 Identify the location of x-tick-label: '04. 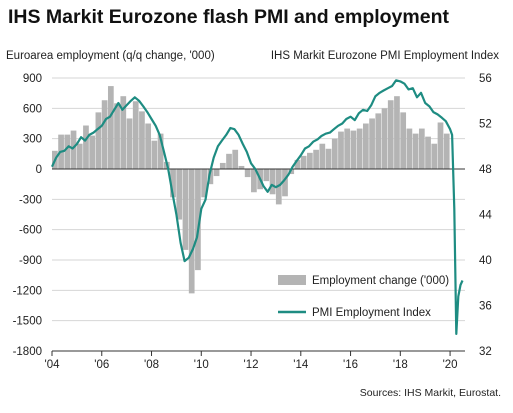
(53, 365).